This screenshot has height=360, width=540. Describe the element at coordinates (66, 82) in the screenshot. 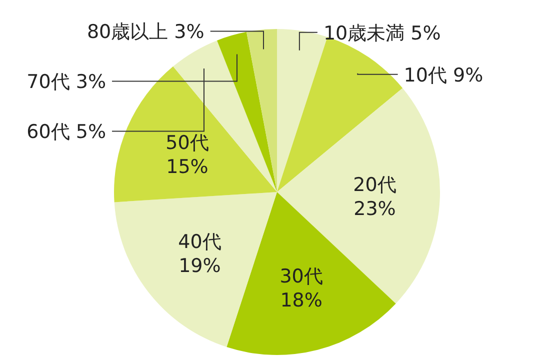

I see `slice-label: 70代 3%` at that location.